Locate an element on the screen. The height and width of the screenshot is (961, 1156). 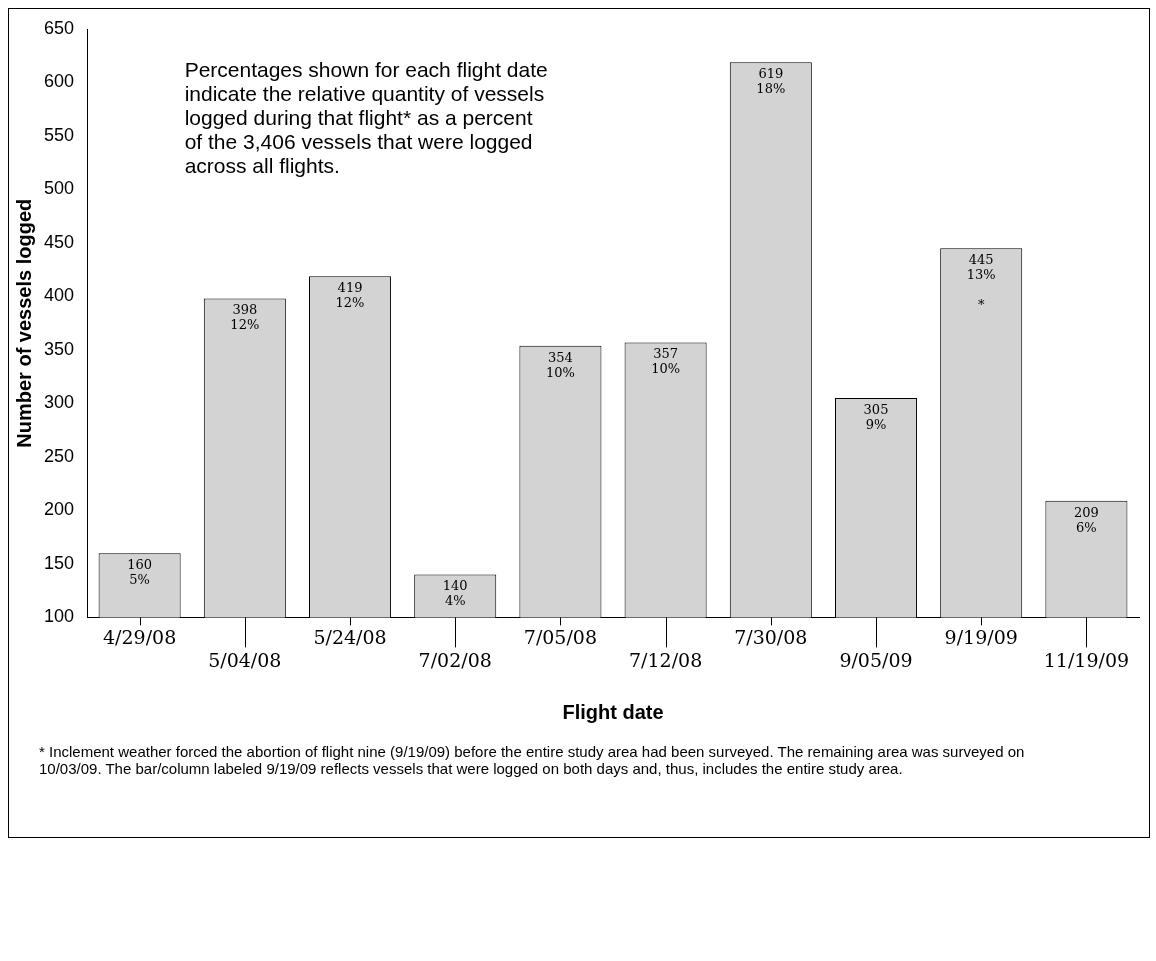
annotation: Percentages shown for each flight date indicate the relative quantity of vessels logged during that flight* as a percent of the 3,406 vessels that were logged across all flights. is located at coordinates (366, 118).